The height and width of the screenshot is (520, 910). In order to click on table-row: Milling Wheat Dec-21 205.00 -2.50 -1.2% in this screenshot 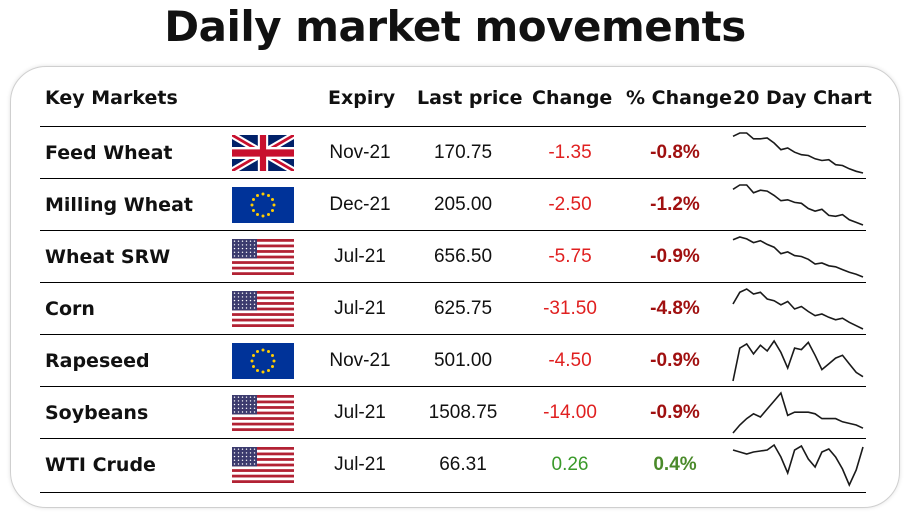, I will do `click(453, 204)`.